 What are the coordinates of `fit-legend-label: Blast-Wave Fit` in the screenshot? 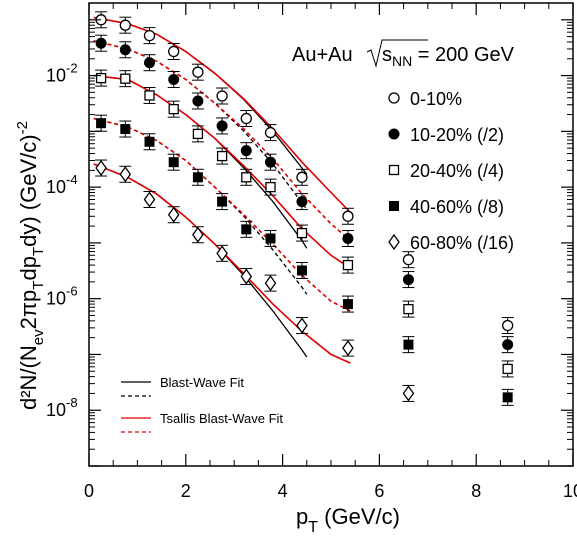 It's located at (202, 382).